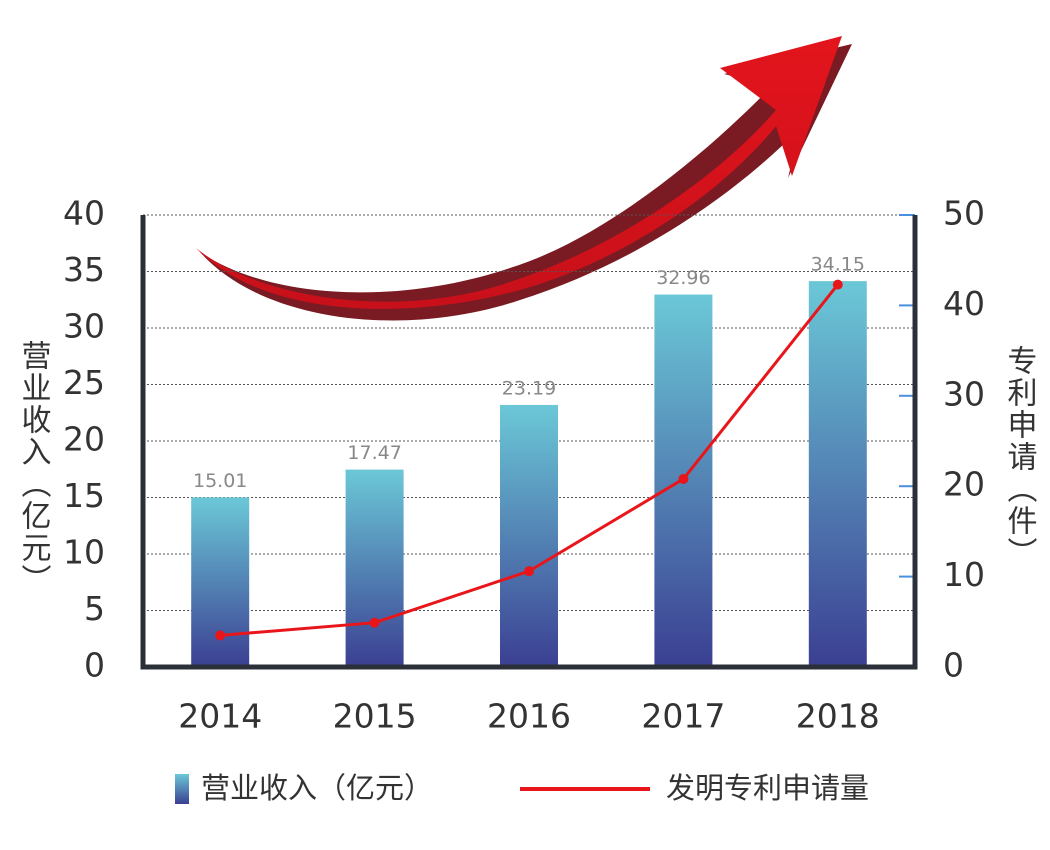  What do you see at coordinates (84, 213) in the screenshot?
I see `y-tick-label: 40` at bounding box center [84, 213].